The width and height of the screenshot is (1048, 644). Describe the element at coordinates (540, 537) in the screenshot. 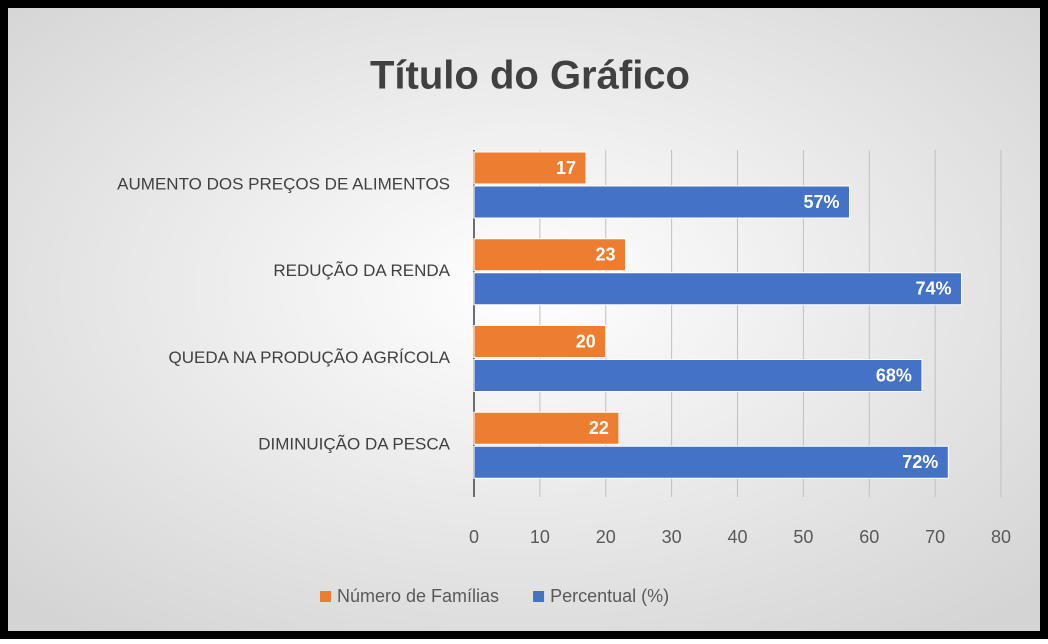

I see `x-tick-label: 10` at that location.